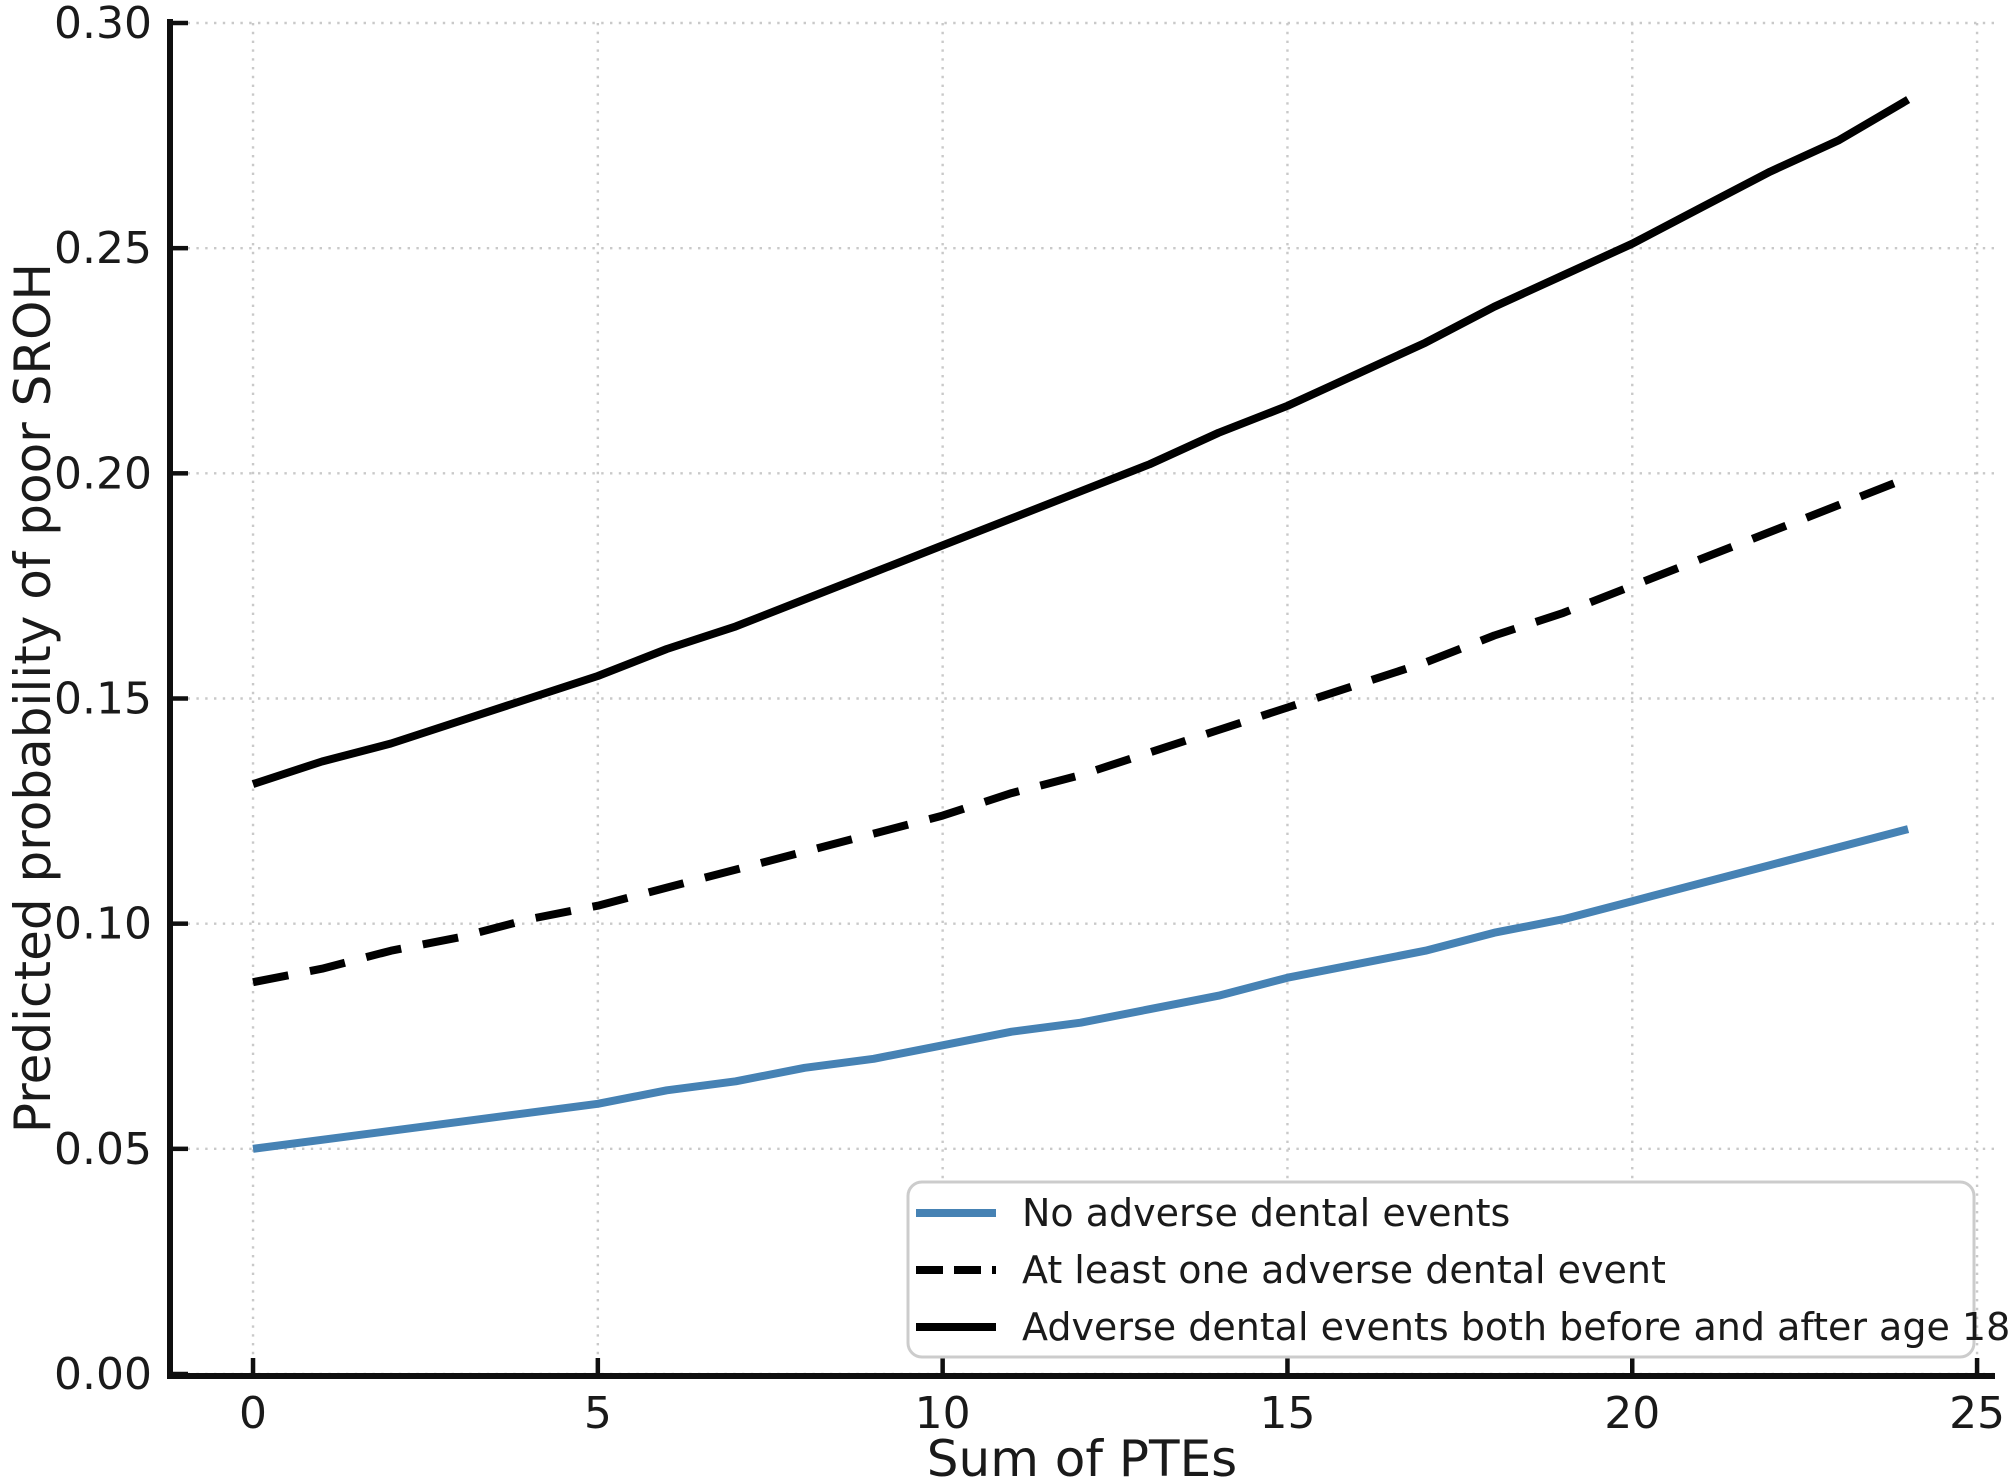 Image resolution: width=2008 pixels, height=1482 pixels. I want to click on legend-box, so click(1441, 1269).